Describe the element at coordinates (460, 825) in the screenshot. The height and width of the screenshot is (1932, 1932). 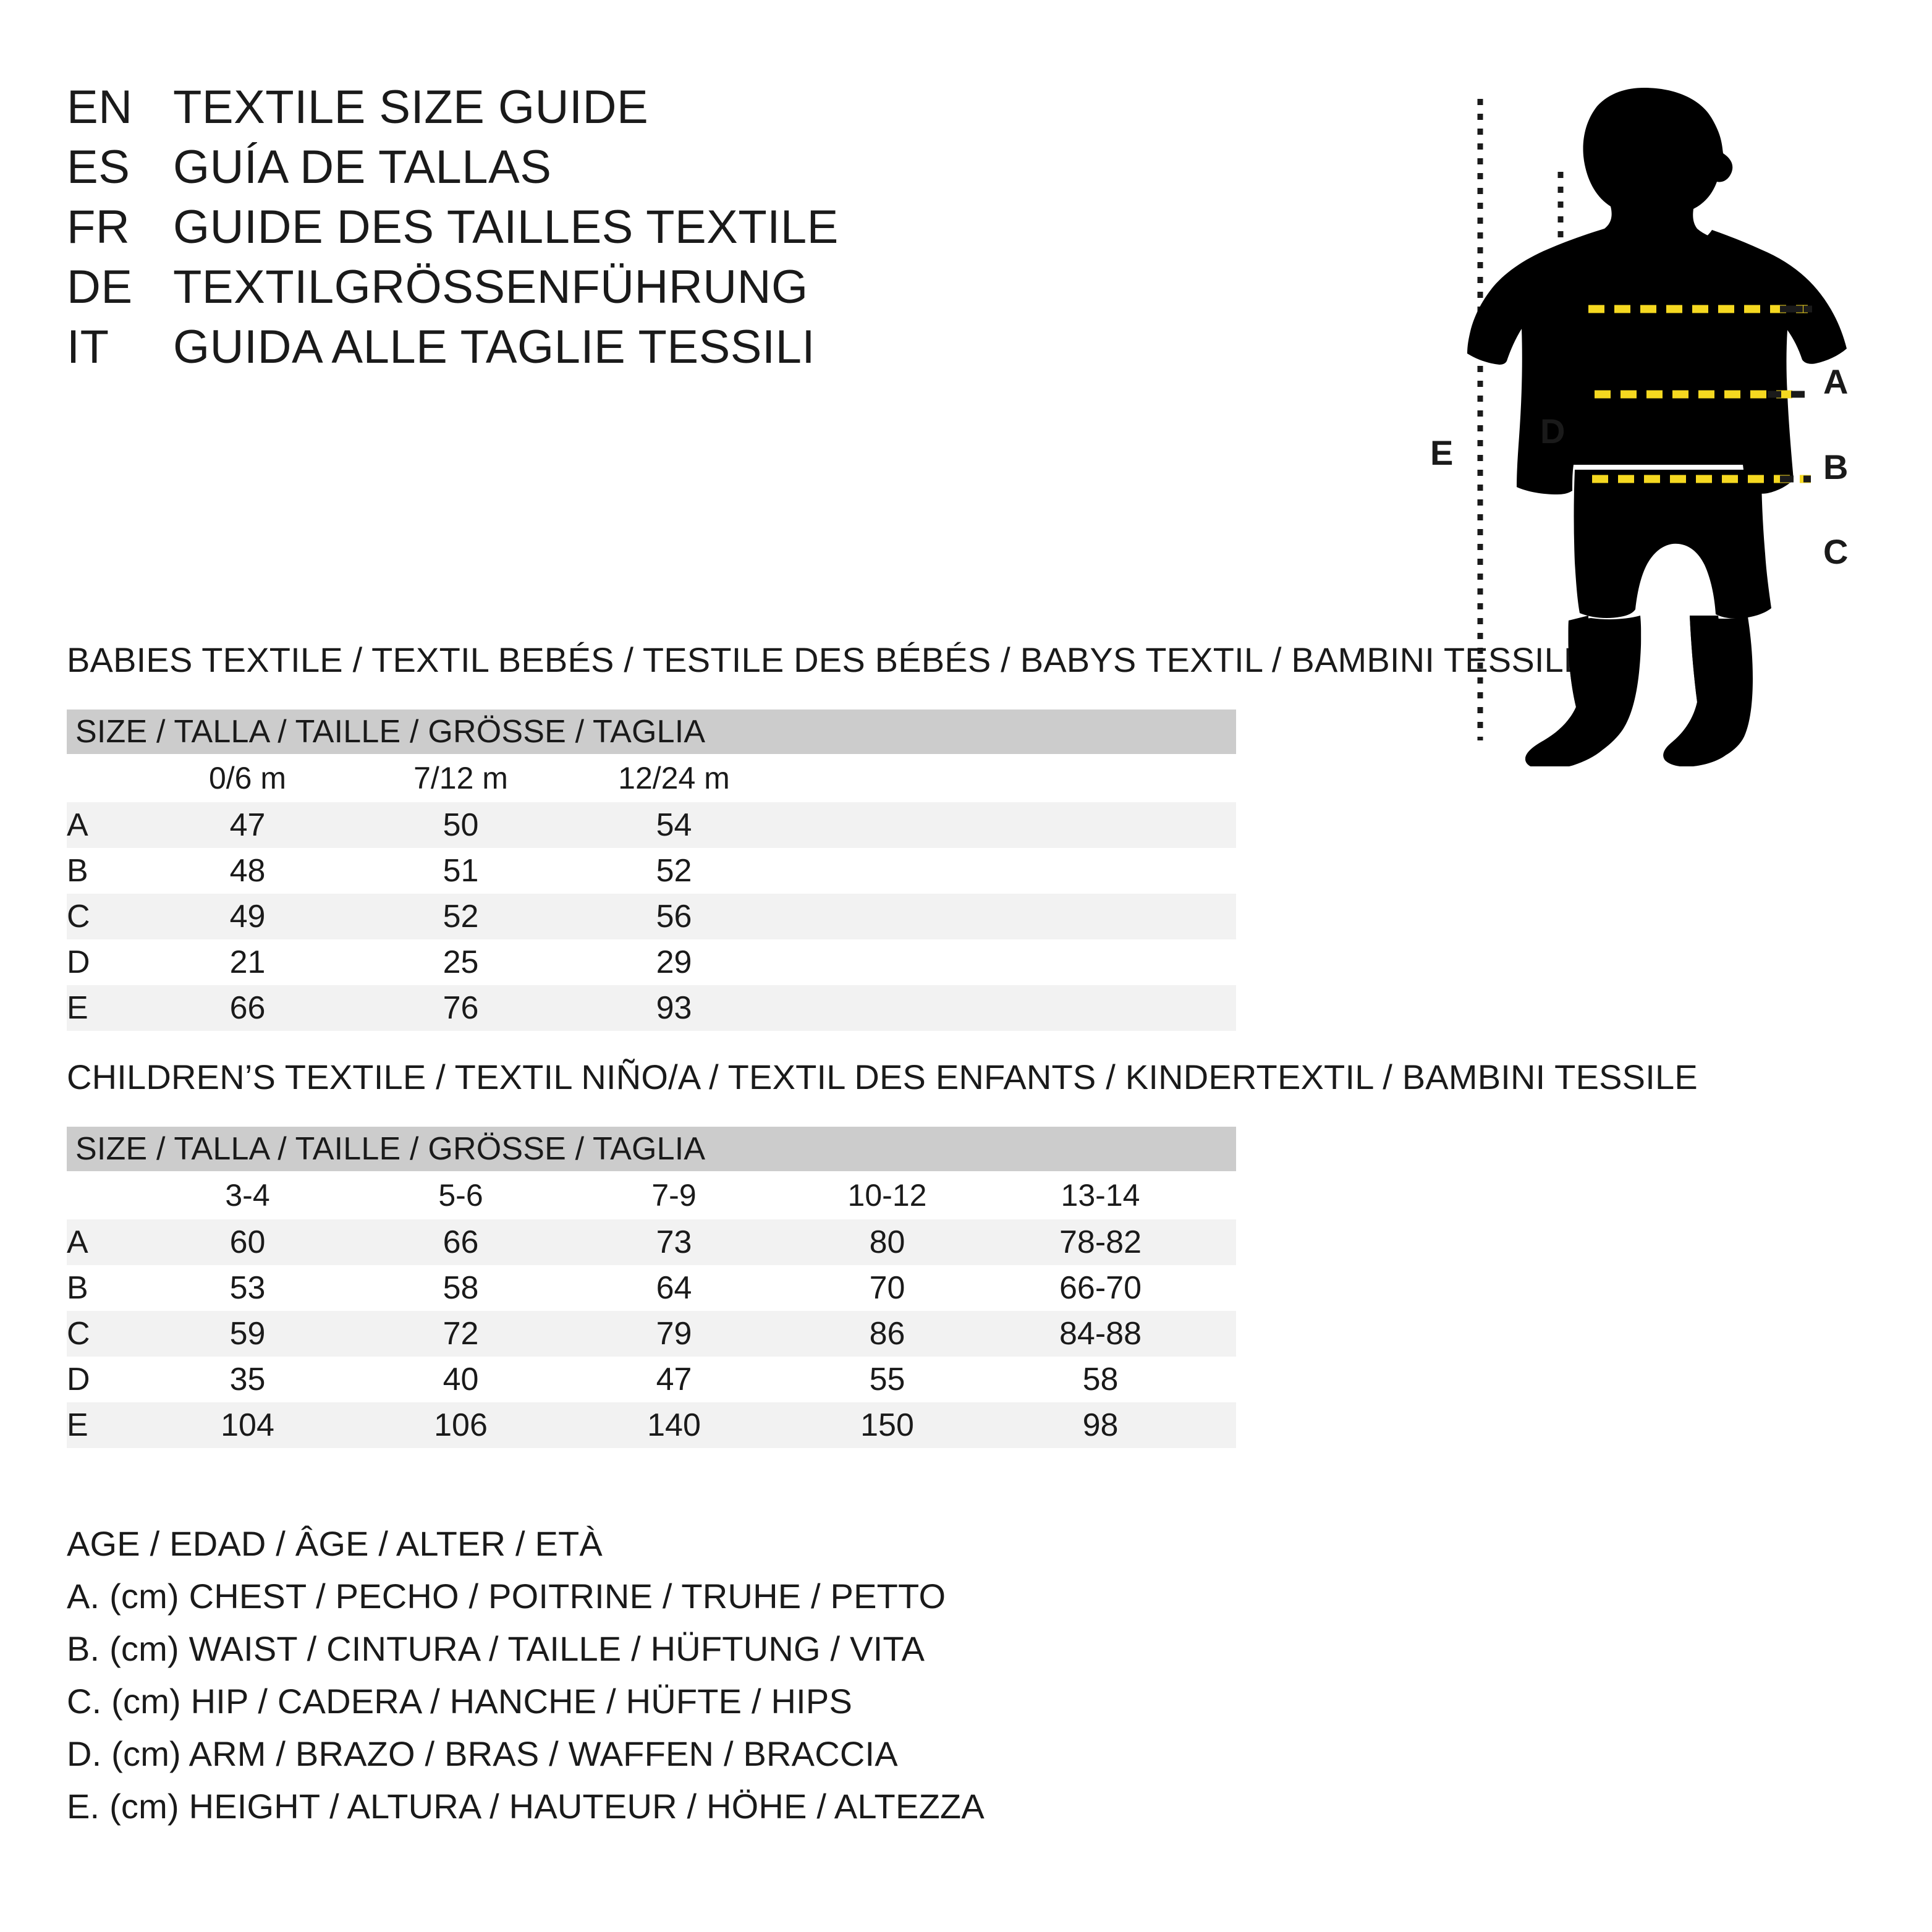
I see `babies-cell-a-1: 50` at that location.